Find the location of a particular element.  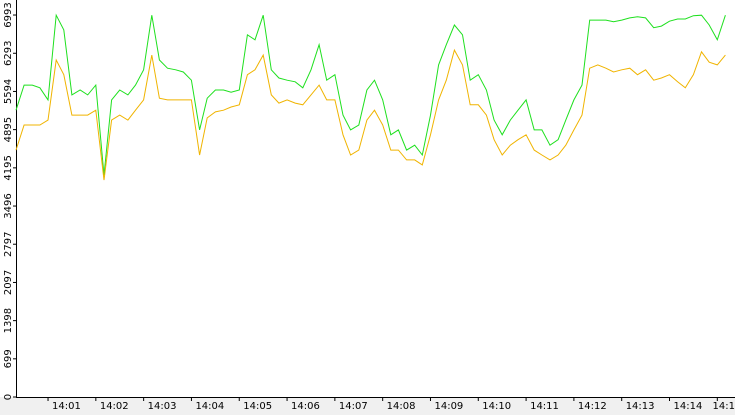

y-tick-label: 4895 is located at coordinates (8, 129).